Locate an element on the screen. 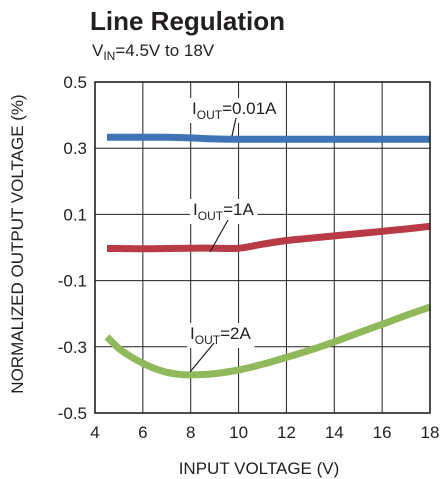 This screenshot has height=479, width=445. series-label-suffix: =0.01A is located at coordinates (249, 108).